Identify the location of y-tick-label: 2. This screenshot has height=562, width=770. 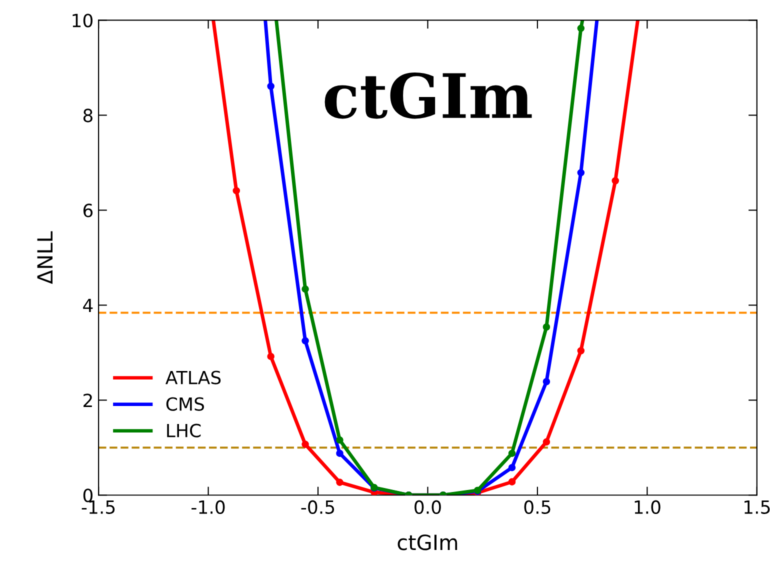
(88, 401).